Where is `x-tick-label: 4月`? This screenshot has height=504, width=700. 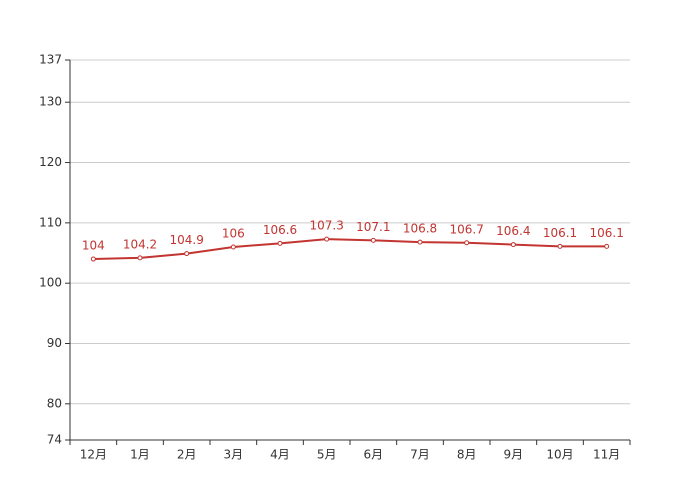 x-tick-label: 4月 is located at coordinates (280, 455).